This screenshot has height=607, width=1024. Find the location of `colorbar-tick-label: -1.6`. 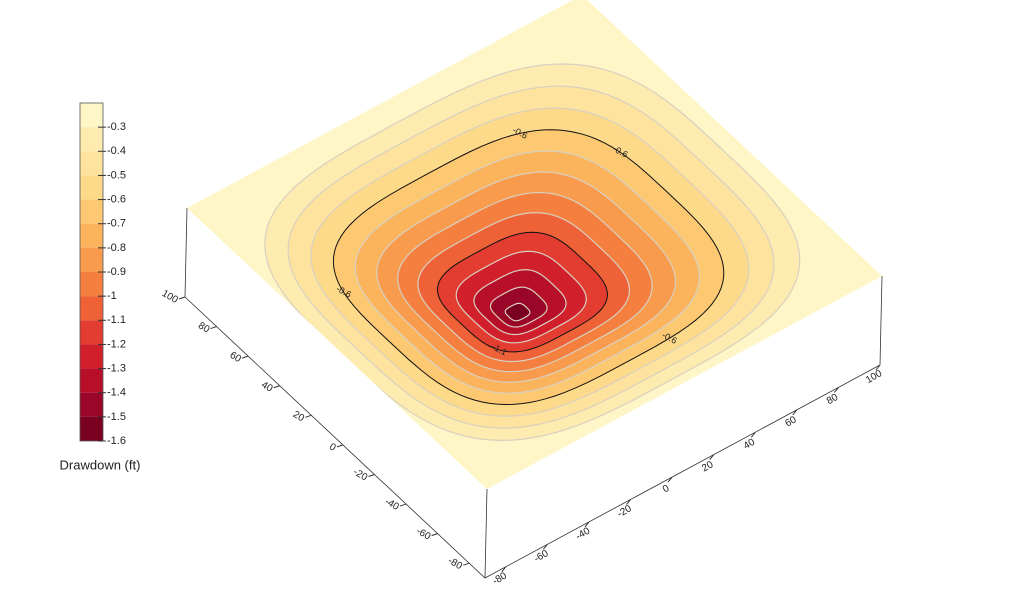

colorbar-tick-label: -1.6 is located at coordinates (116, 441).